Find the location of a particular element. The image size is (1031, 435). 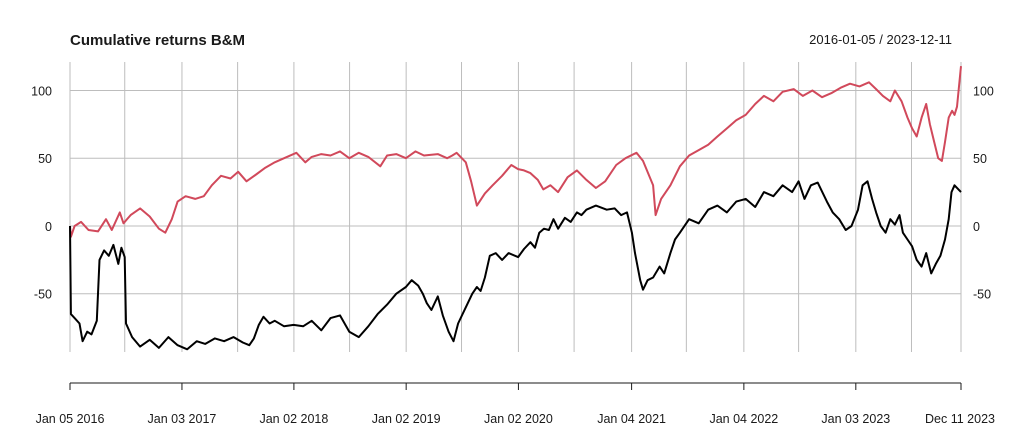

y-tick-label-right: 100 is located at coordinates (983, 91).